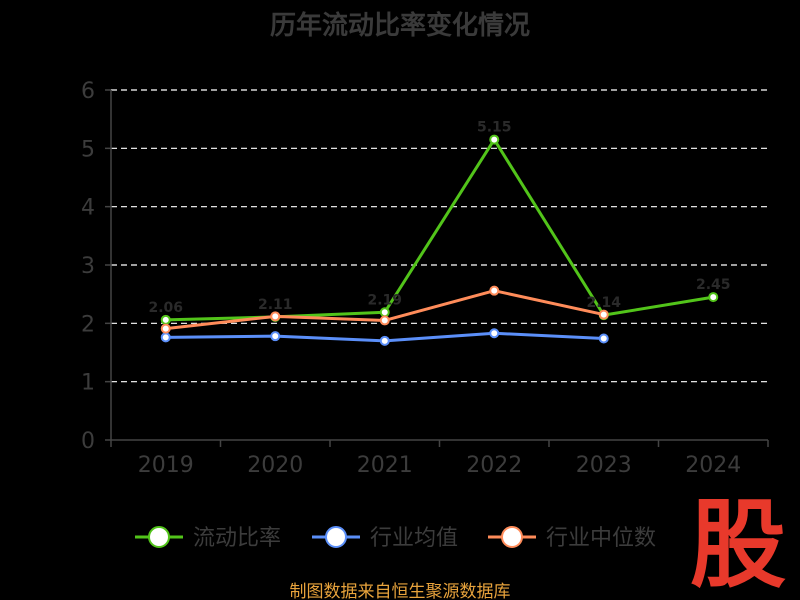 This screenshot has height=600, width=800. What do you see at coordinates (88, 208) in the screenshot?
I see `y-tick-label: 4` at bounding box center [88, 208].